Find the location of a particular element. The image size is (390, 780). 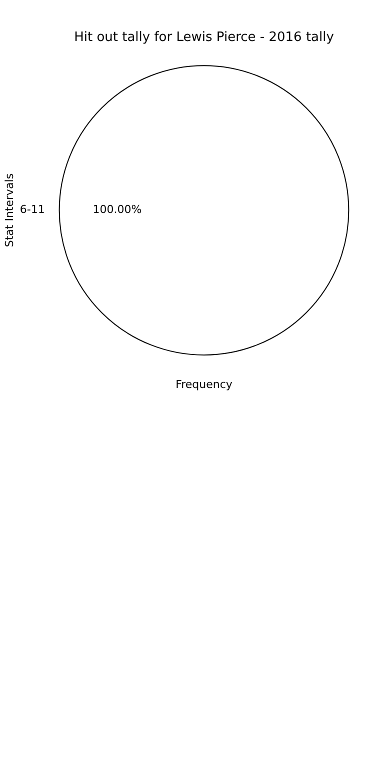

text: Stat Intervals is located at coordinates (9, 210).